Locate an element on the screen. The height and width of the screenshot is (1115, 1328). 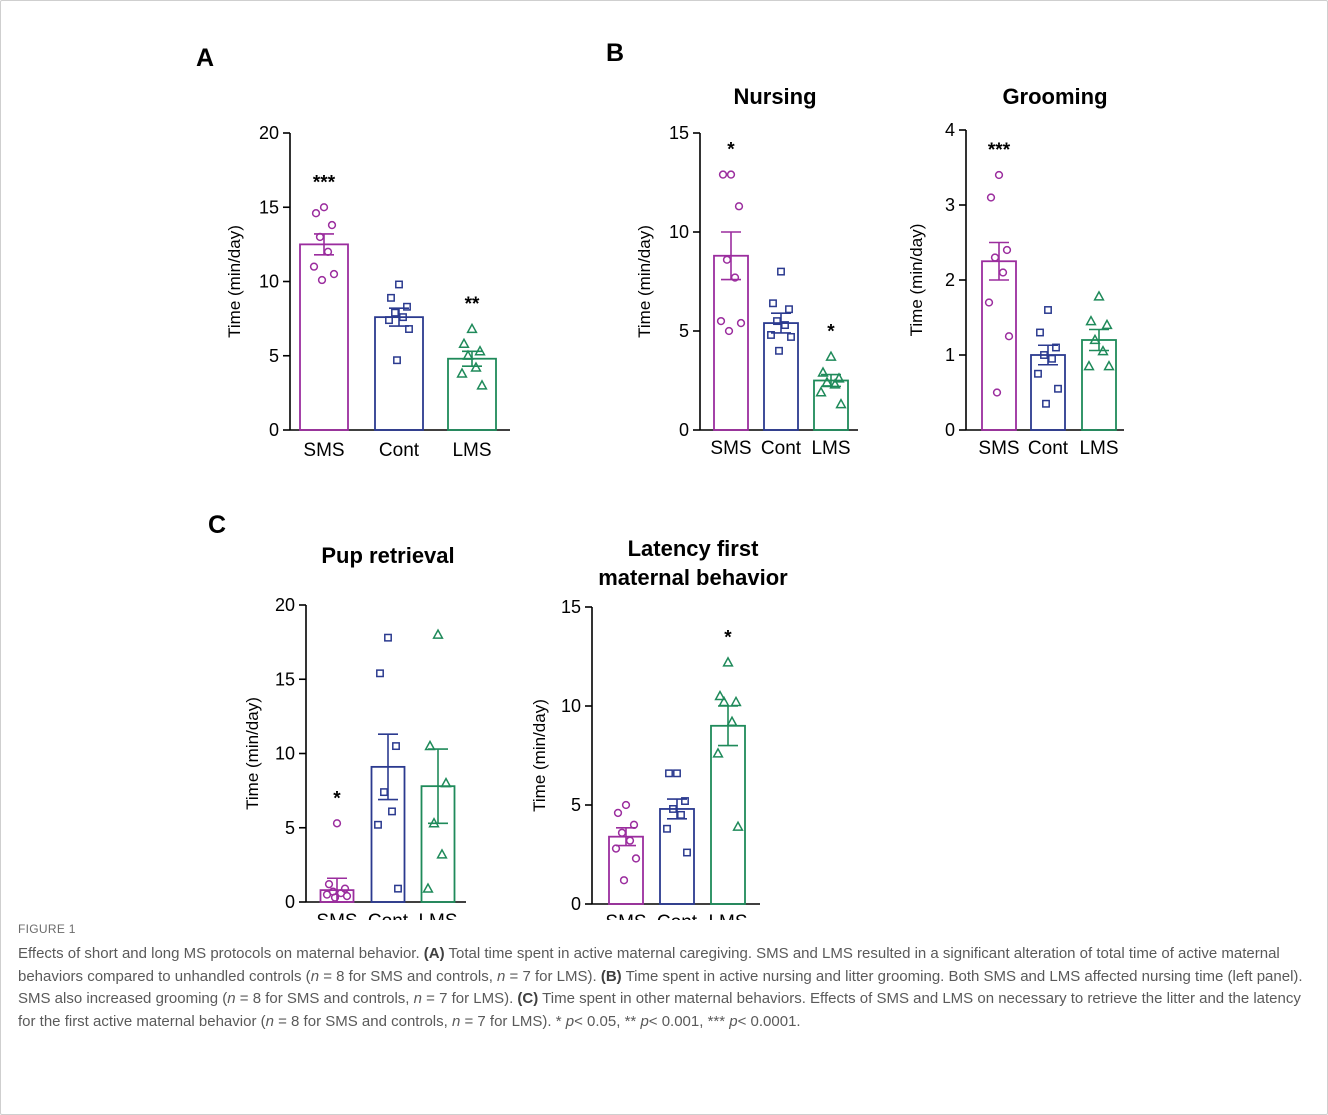
chart-title: maternal behavior is located at coordinates (693, 577).